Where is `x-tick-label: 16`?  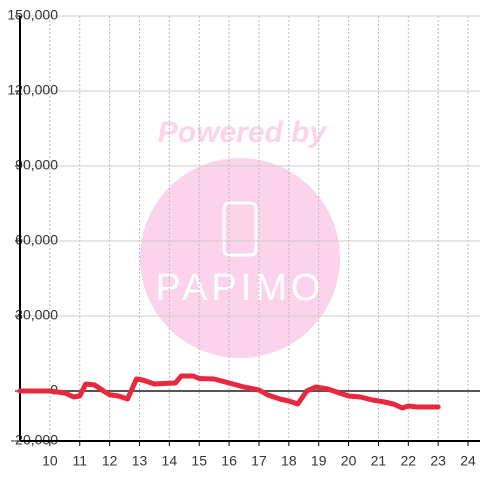
x-tick-label: 16 is located at coordinates (229, 461).